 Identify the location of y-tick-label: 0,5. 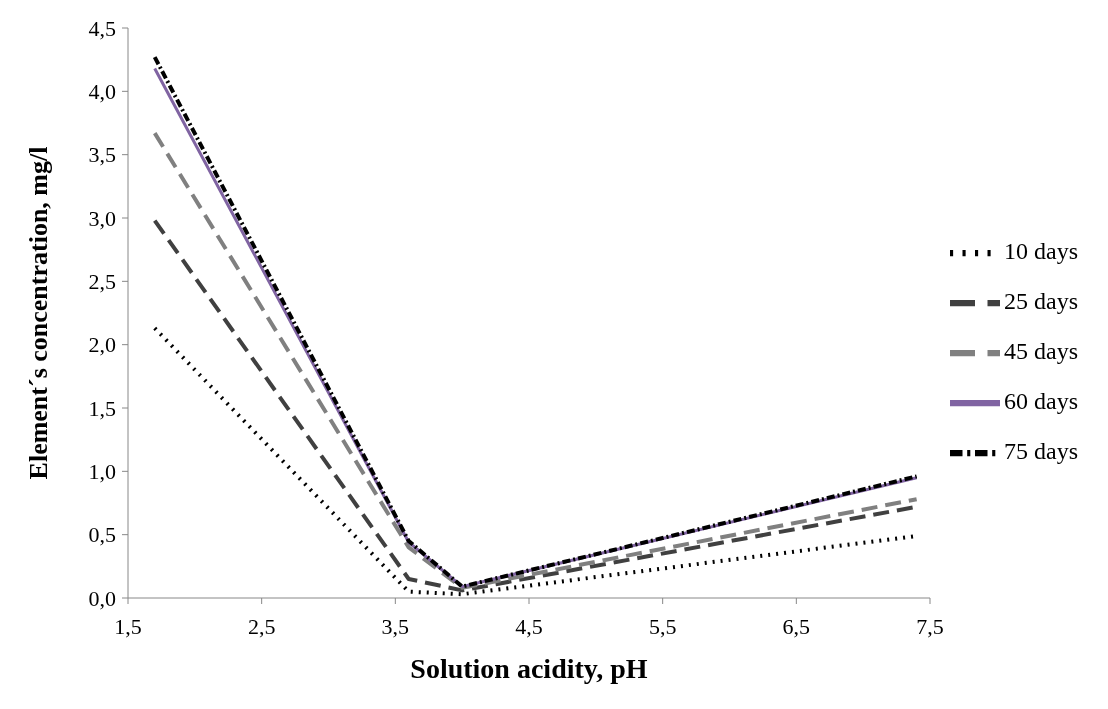
(102, 535).